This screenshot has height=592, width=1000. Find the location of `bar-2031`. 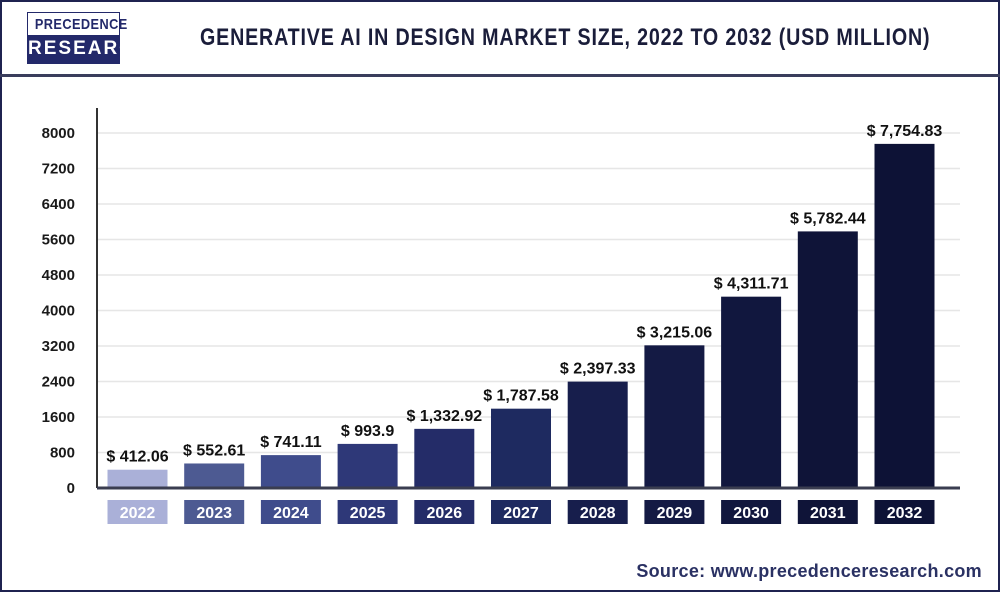

bar-2031 is located at coordinates (827, 359).